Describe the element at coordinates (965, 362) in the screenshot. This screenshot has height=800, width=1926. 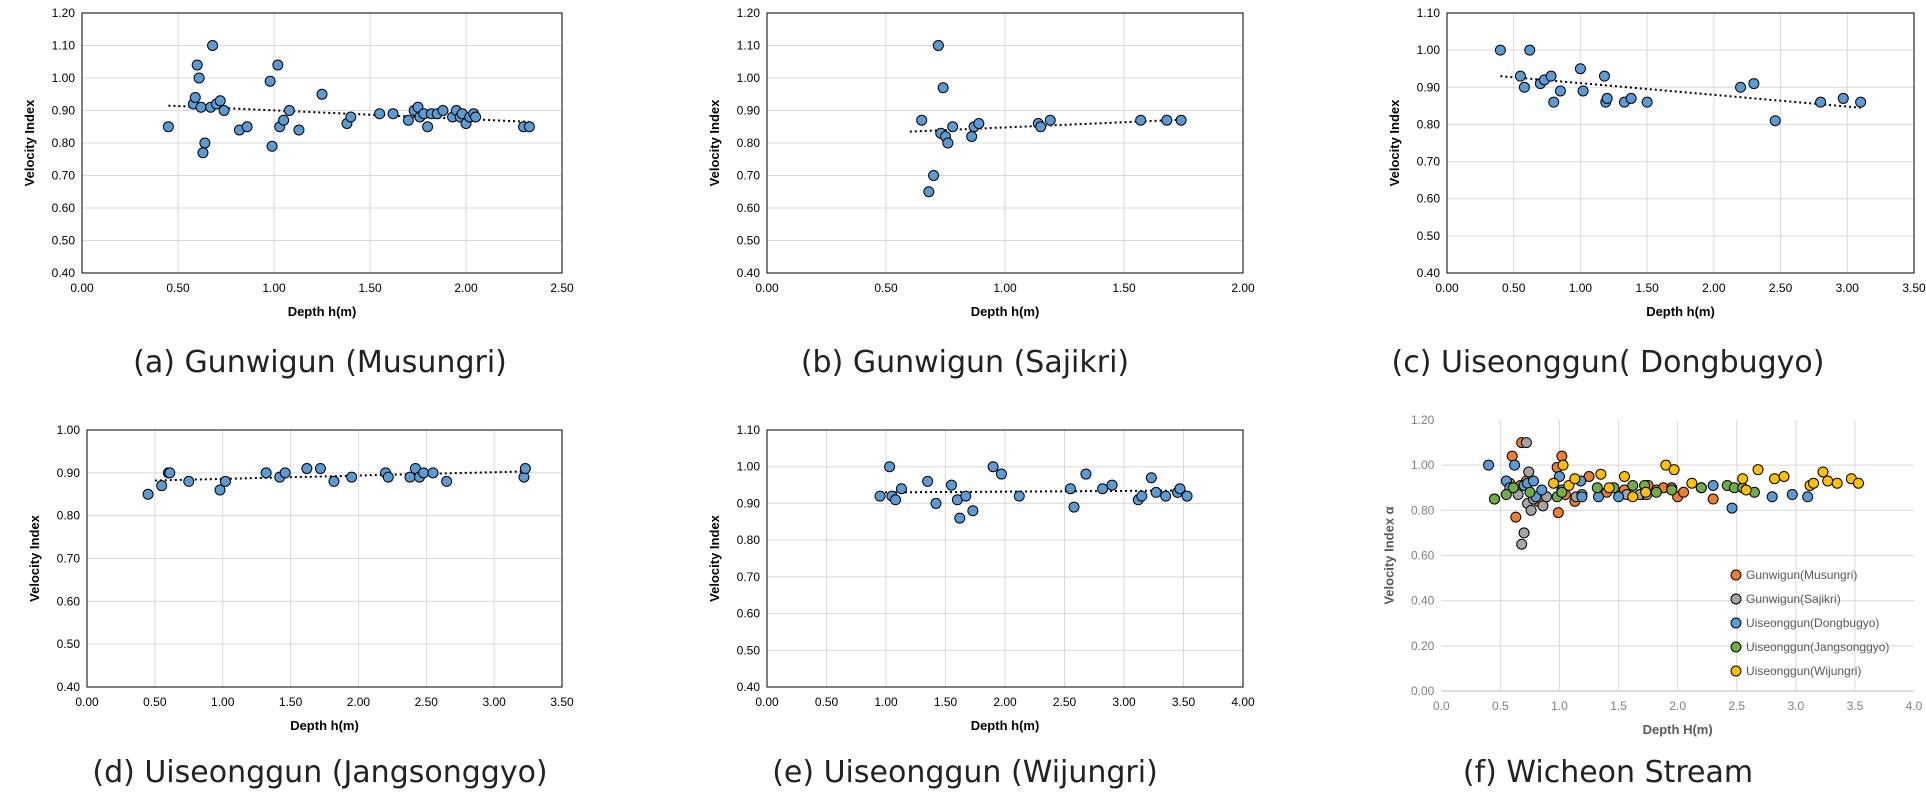
I see `caption-b: (b) Gunwigun (Sajikri)` at that location.